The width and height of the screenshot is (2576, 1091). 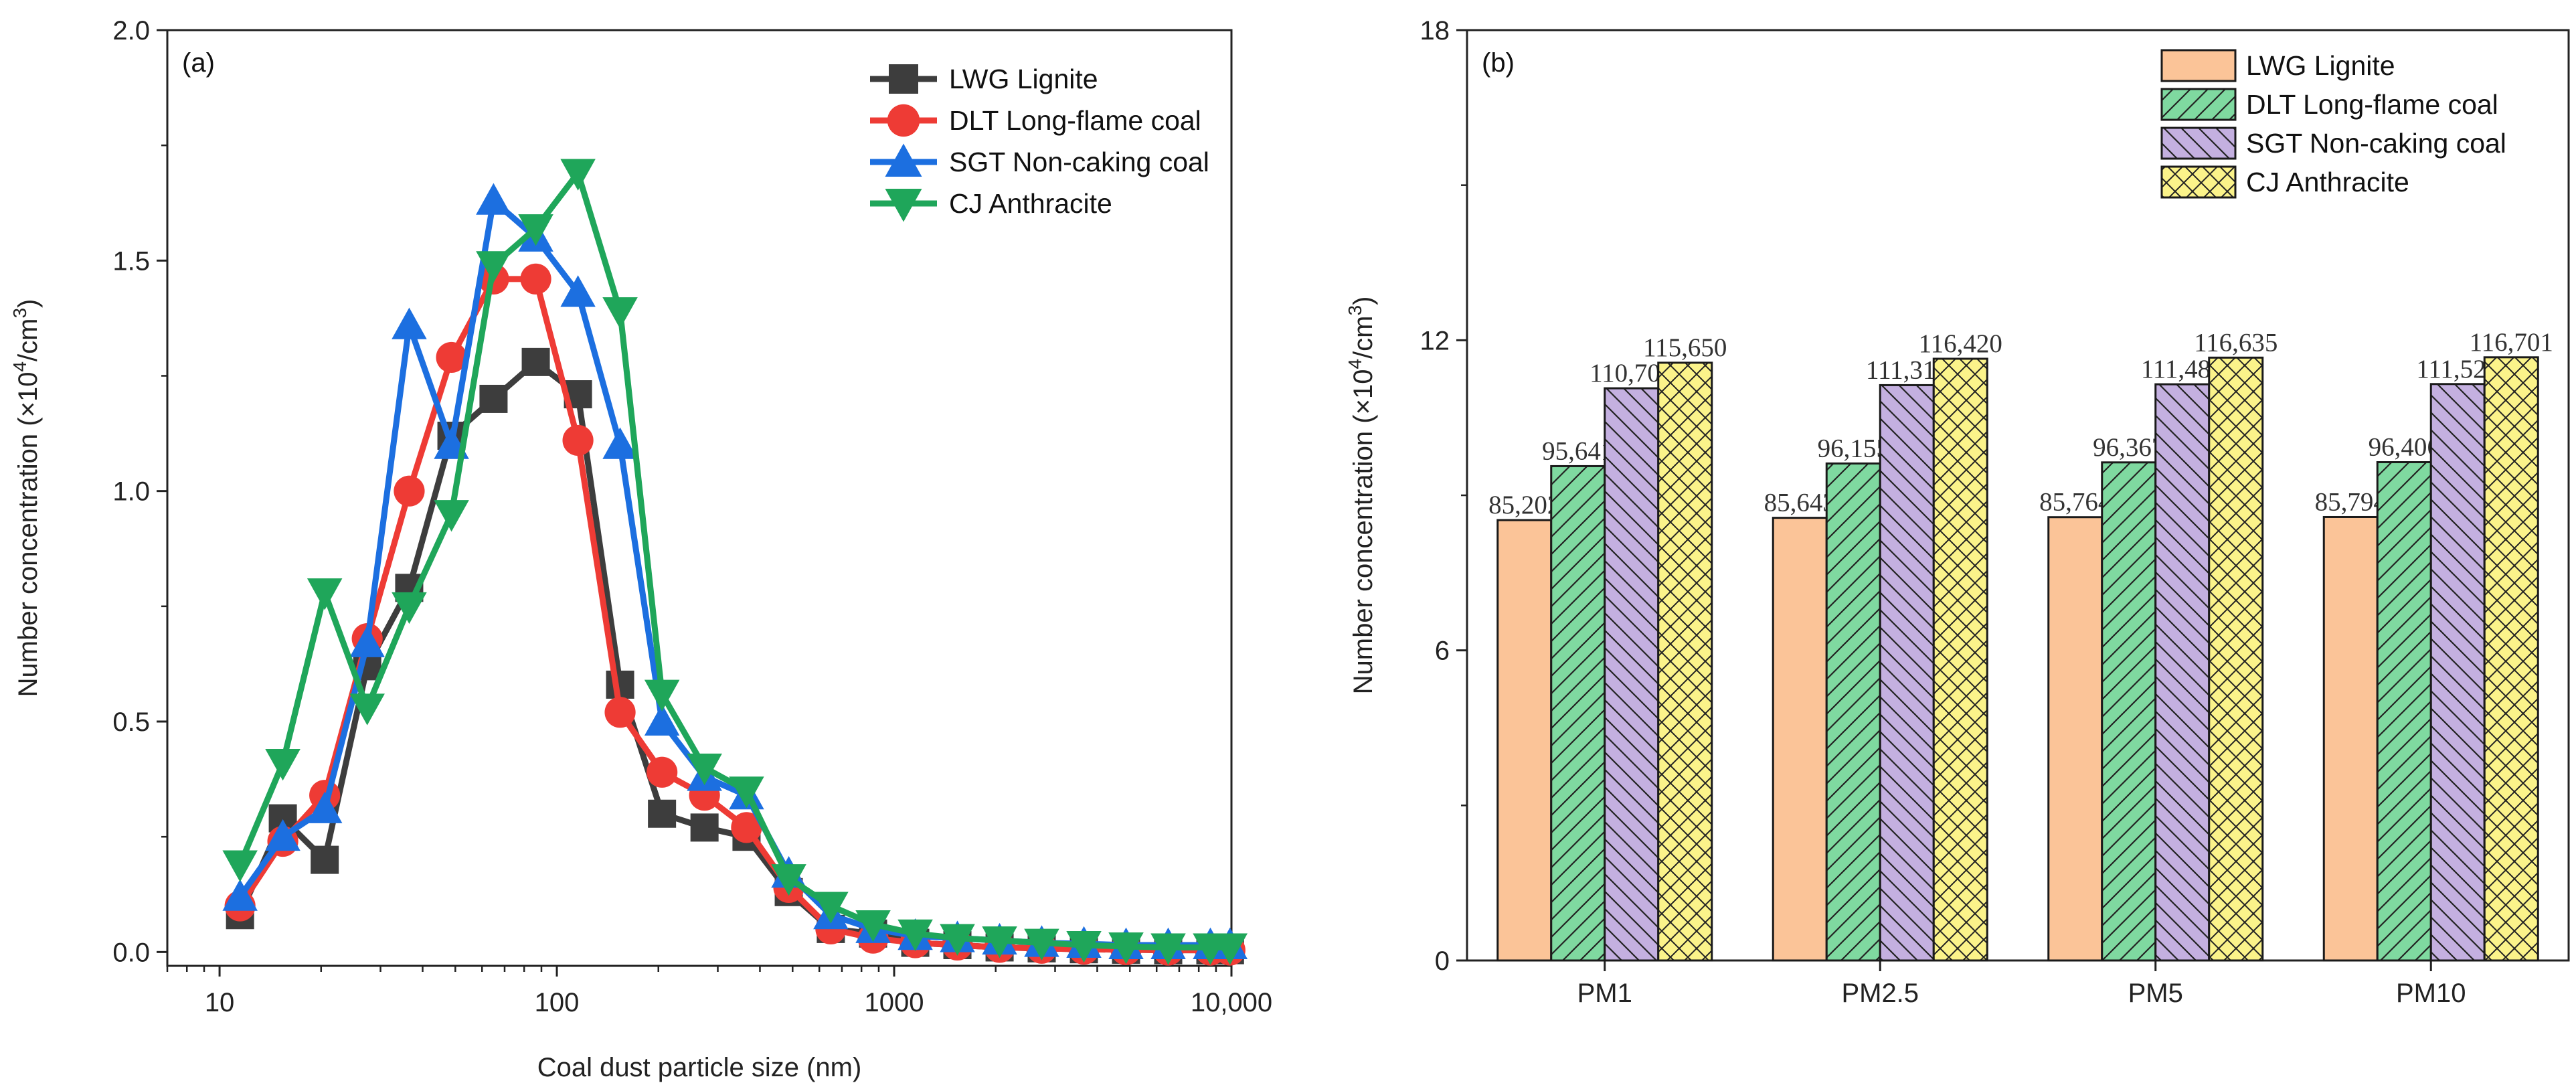 I want to click on y-tick-label: 18, so click(x=1435, y=31).